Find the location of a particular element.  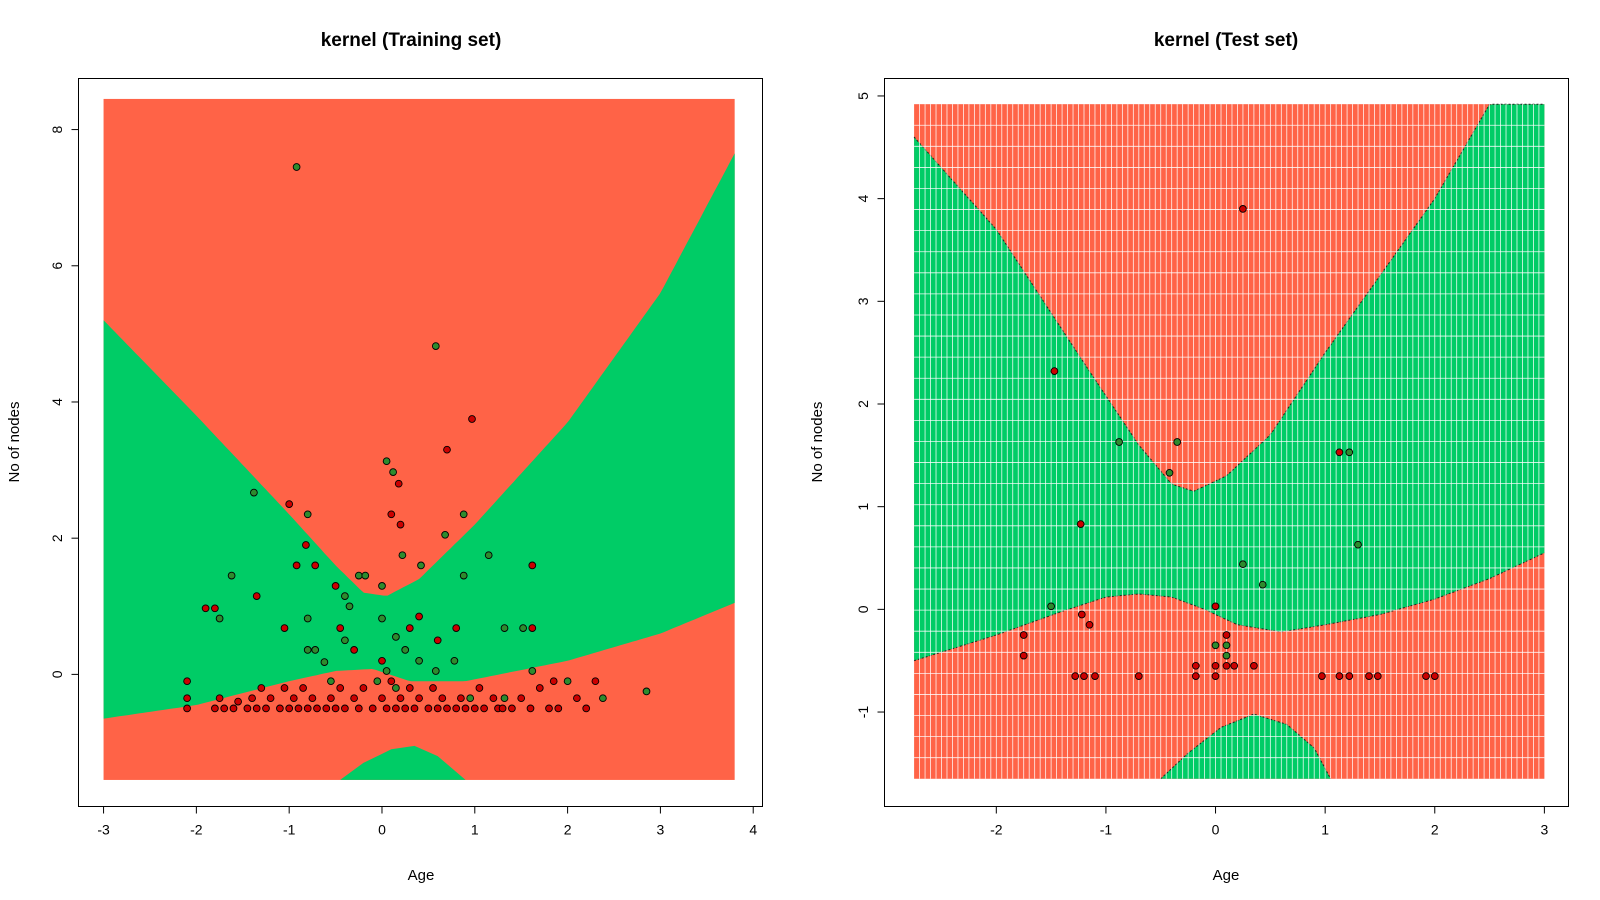

chart-title: kernel (Training set) is located at coordinates (411, 40).